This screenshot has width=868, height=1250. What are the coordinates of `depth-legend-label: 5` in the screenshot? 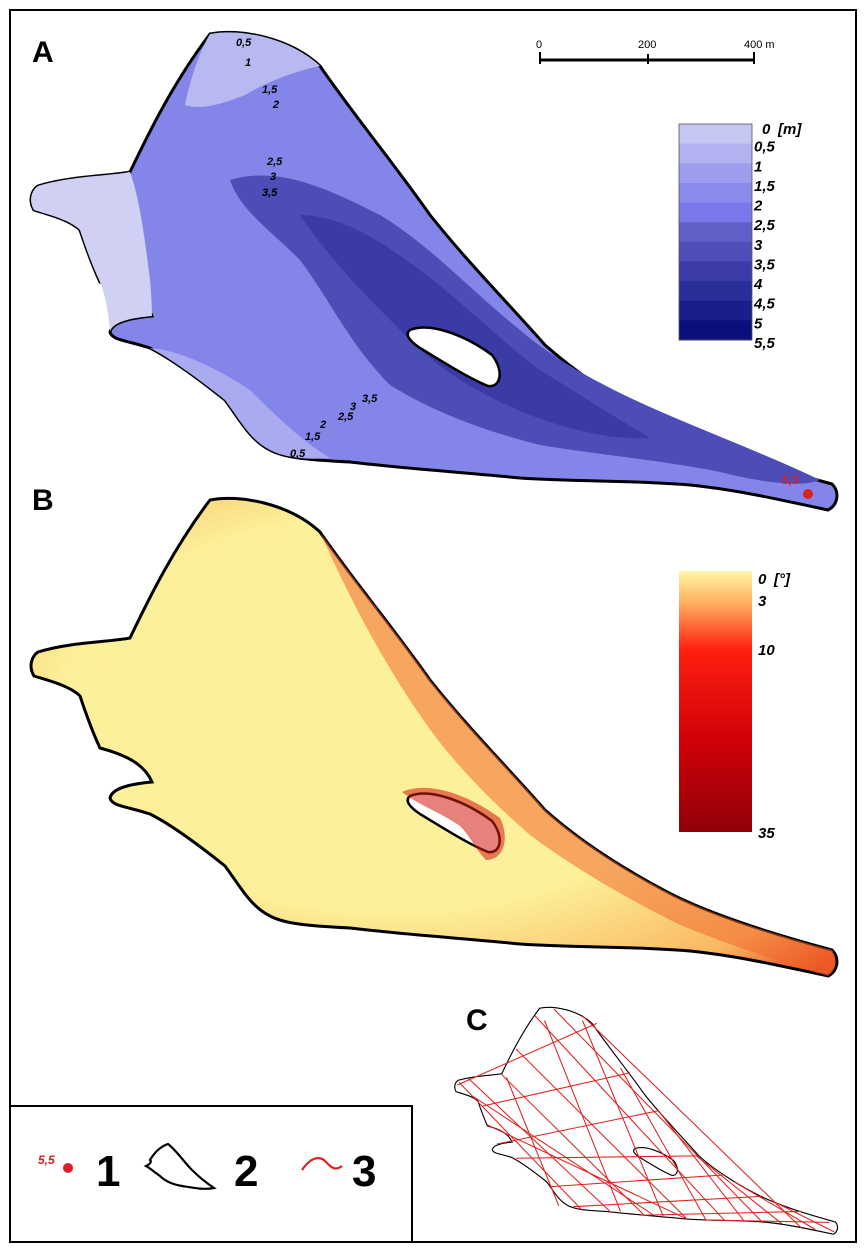 It's located at (758, 323).